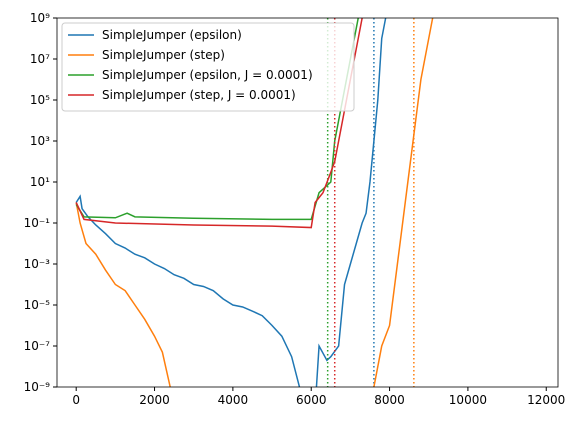  Describe the element at coordinates (172, 35) in the screenshot. I see `legend-label: SimpleJumper (epsilon)` at that location.